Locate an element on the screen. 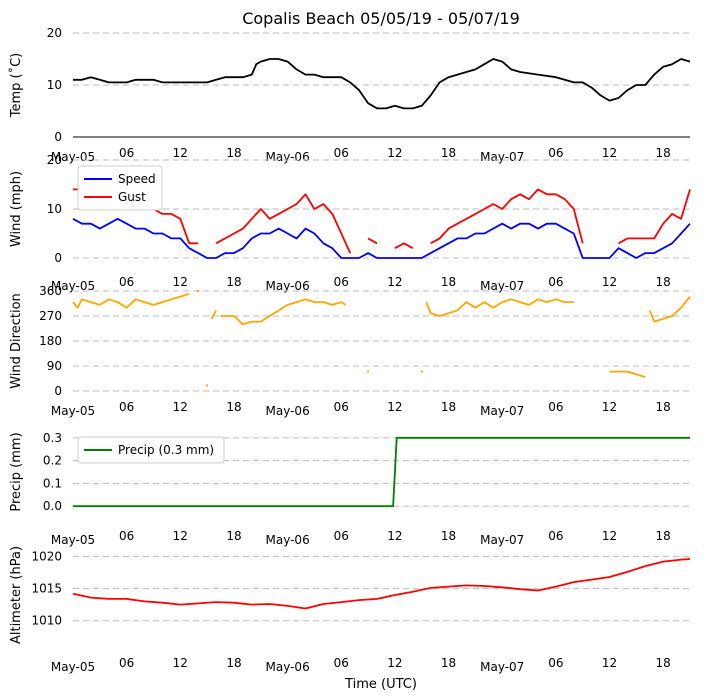 The width and height of the screenshot is (704, 700). chart-title: Copalis Beach 05/05/19 - 05/07/19 is located at coordinates (381, 18).